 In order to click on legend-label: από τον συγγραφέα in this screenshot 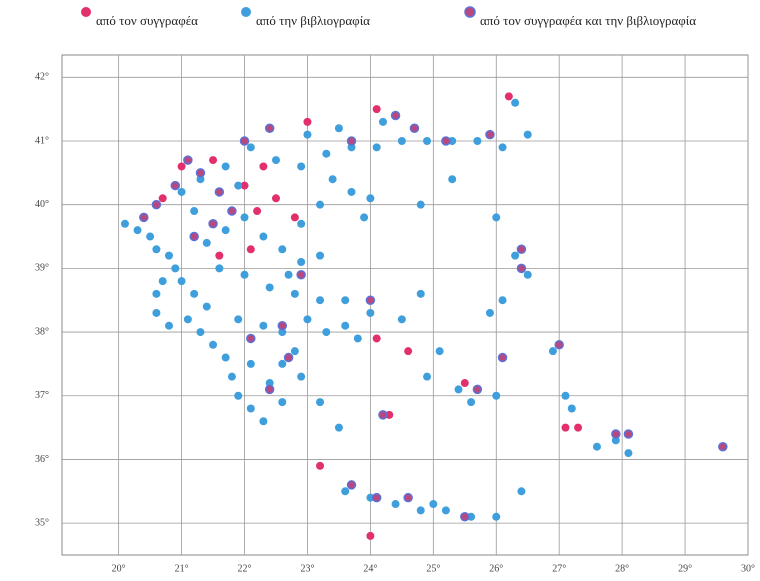, I will do `click(147, 20)`.